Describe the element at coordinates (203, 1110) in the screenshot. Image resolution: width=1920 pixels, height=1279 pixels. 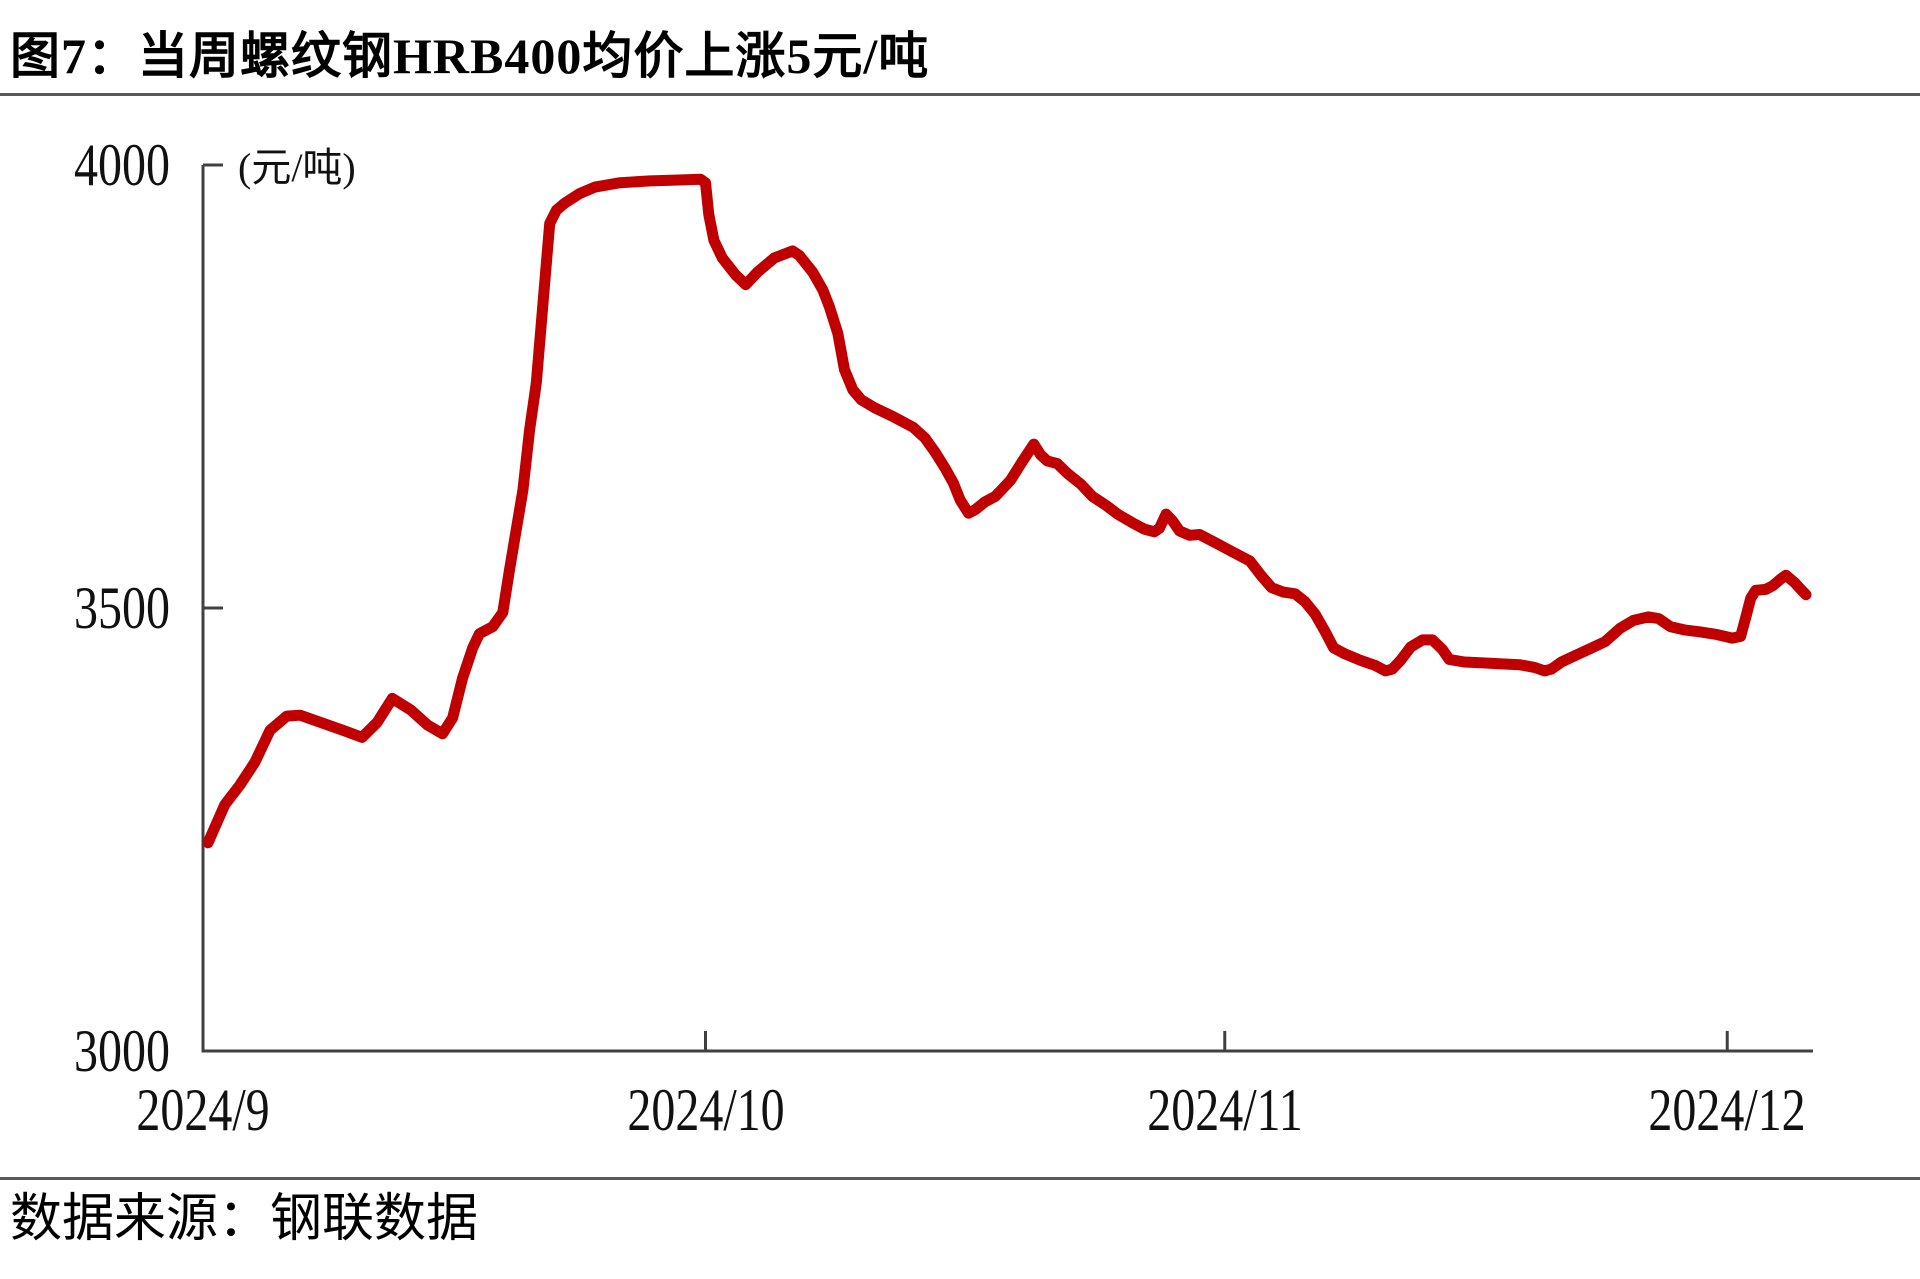
I see `x-tick-label-2024-9: 2024/9` at that location.